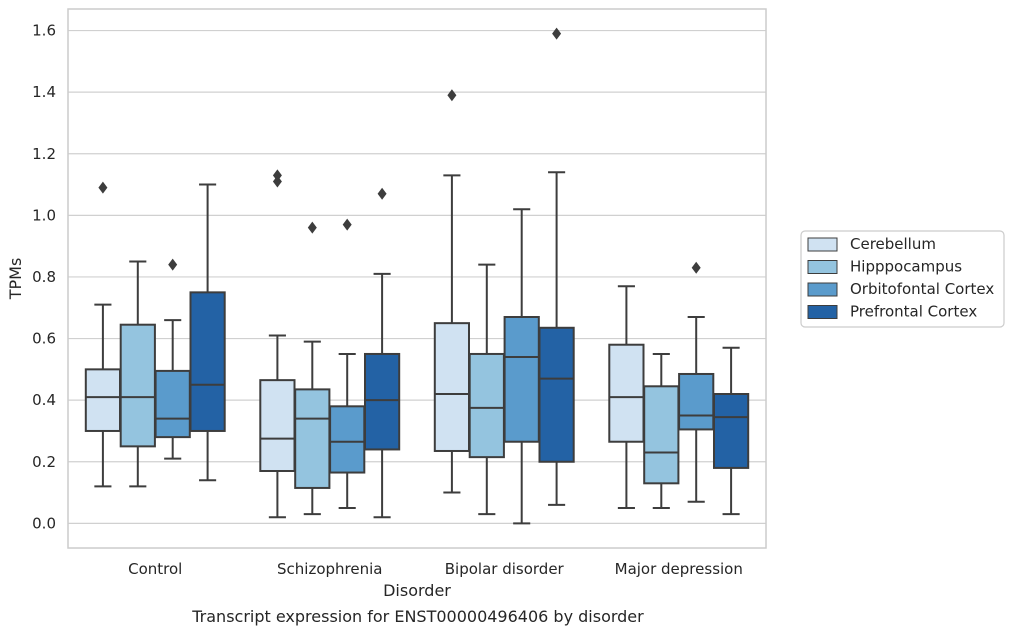  What do you see at coordinates (15, 279) in the screenshot?
I see `y-axis-label: TPMs` at bounding box center [15, 279].